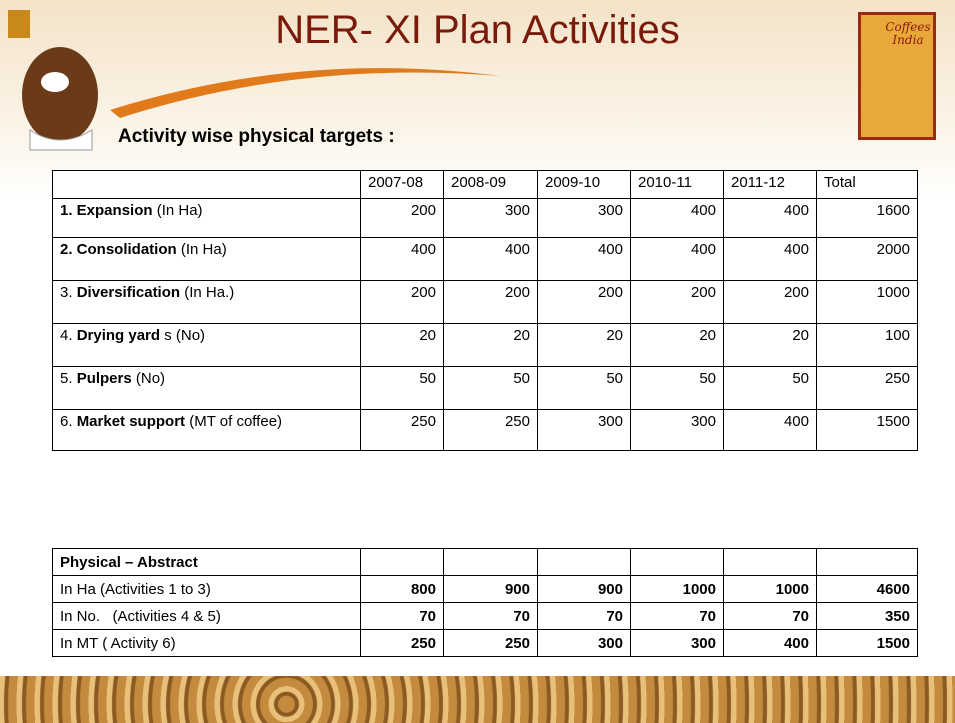 The width and height of the screenshot is (955, 723). I want to click on label-part: s (No), so click(185, 335).